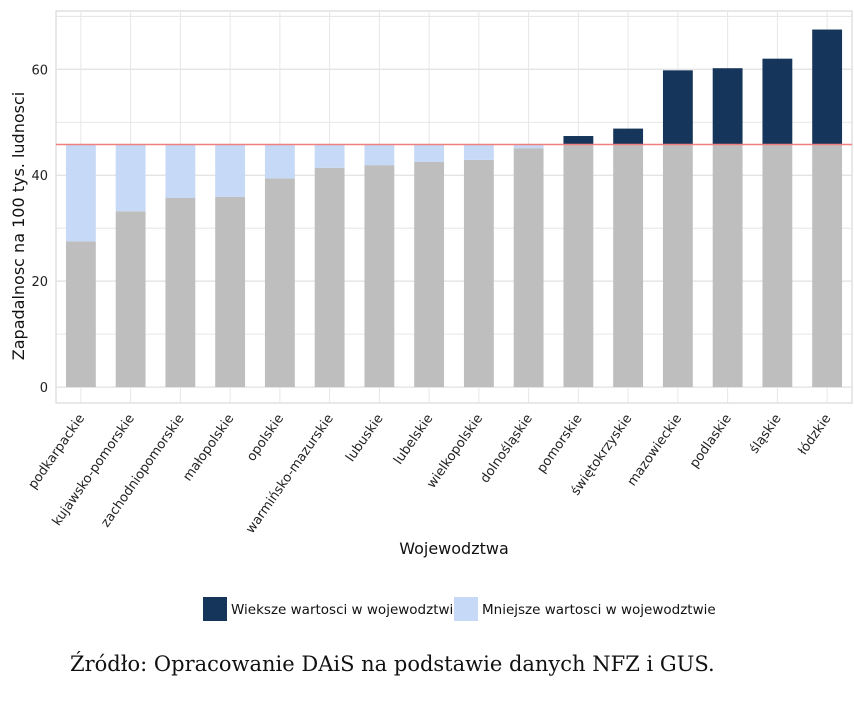  I want to click on y-tick-label: 60, so click(39, 70).